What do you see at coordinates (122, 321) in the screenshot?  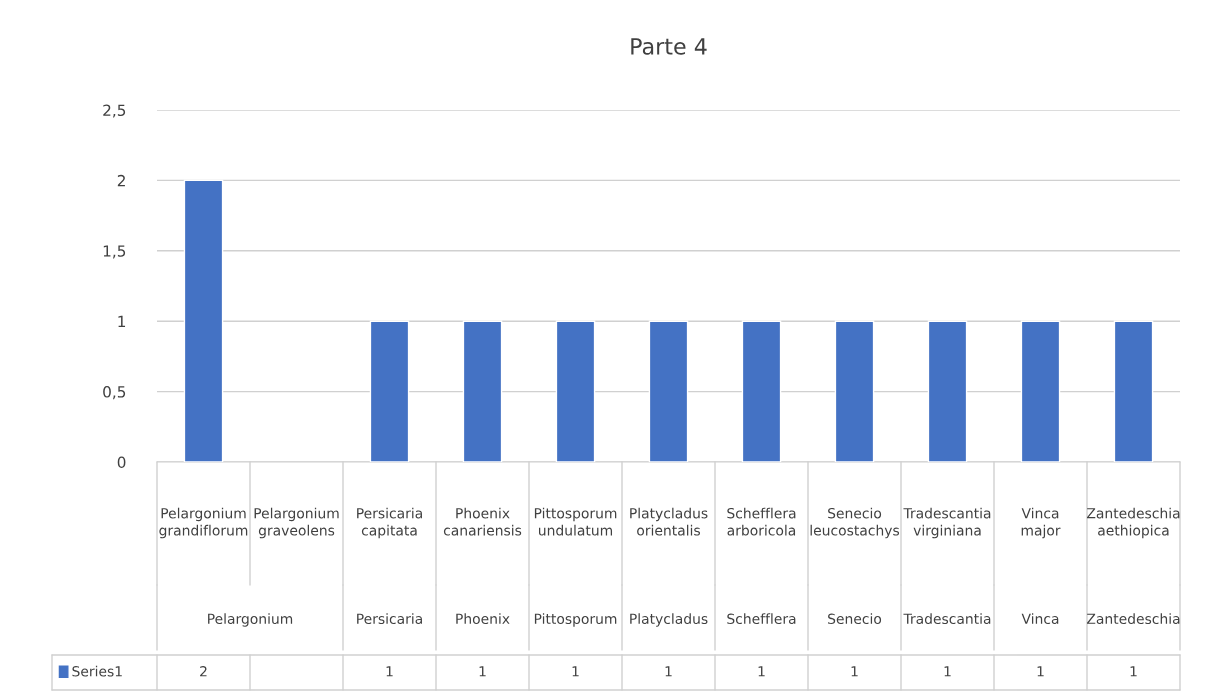 I see `y-tick-label: 1` at bounding box center [122, 321].